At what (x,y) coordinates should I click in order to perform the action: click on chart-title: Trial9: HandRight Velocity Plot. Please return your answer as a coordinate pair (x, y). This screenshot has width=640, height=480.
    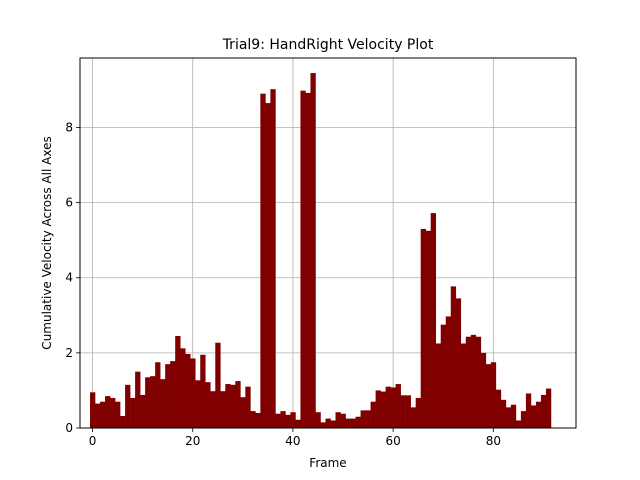
    Looking at the image, I should click on (328, 45).